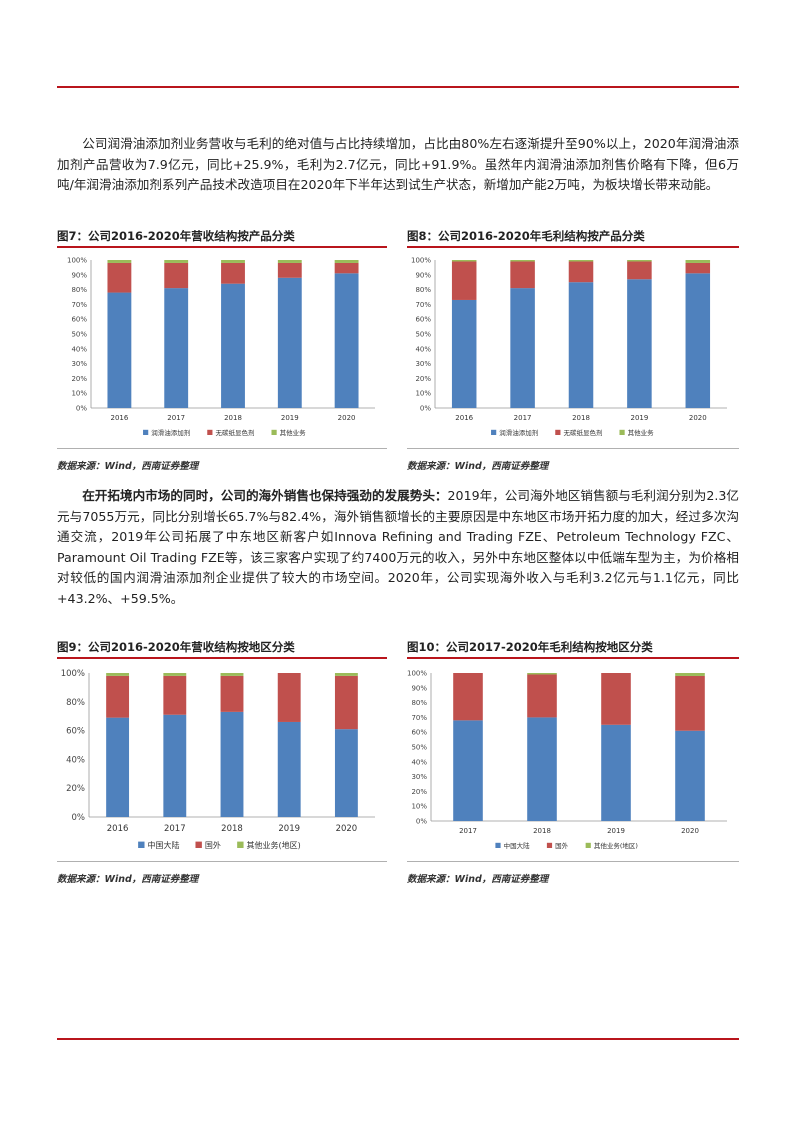 This screenshot has height=1122, width=793. What do you see at coordinates (293, 432) in the screenshot?
I see `legend-label: 其他业务` at bounding box center [293, 432].